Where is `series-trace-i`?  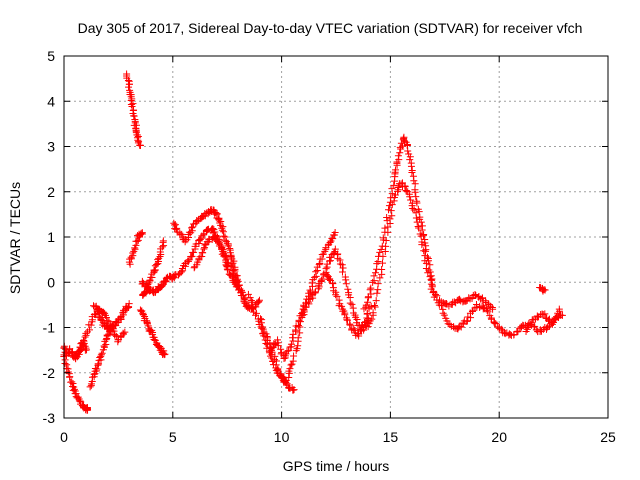 series-trace-i is located at coordinates (152, 332).